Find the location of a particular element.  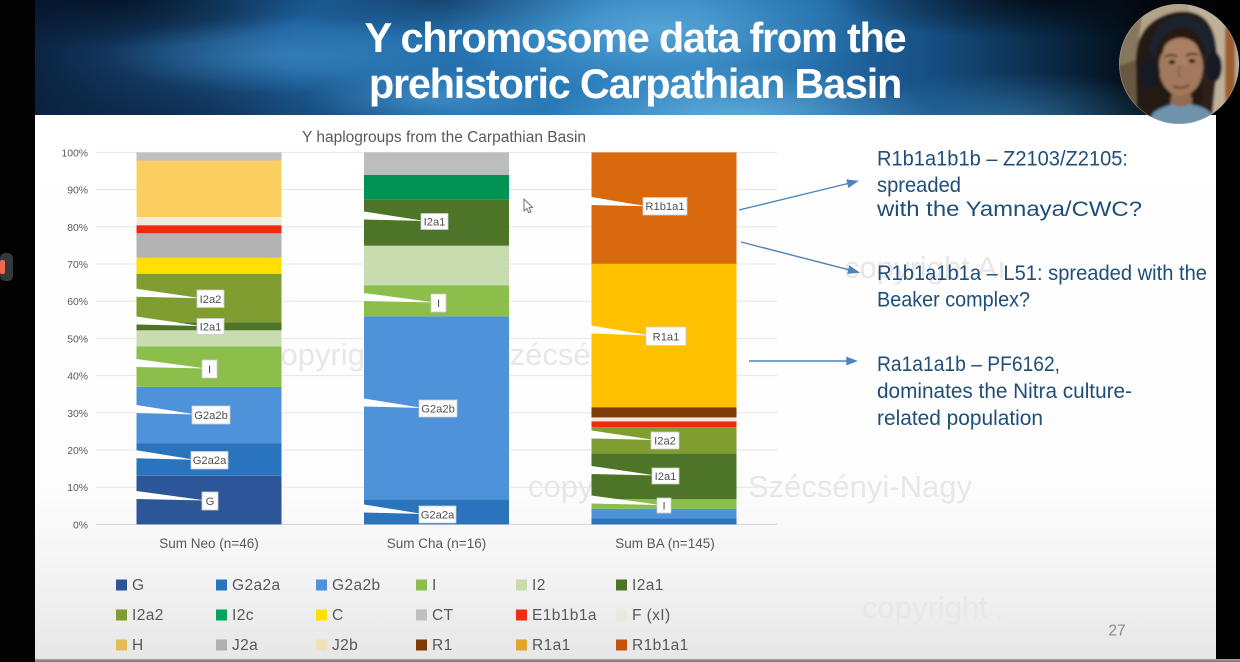

svg-text: 60% is located at coordinates (77, 302).